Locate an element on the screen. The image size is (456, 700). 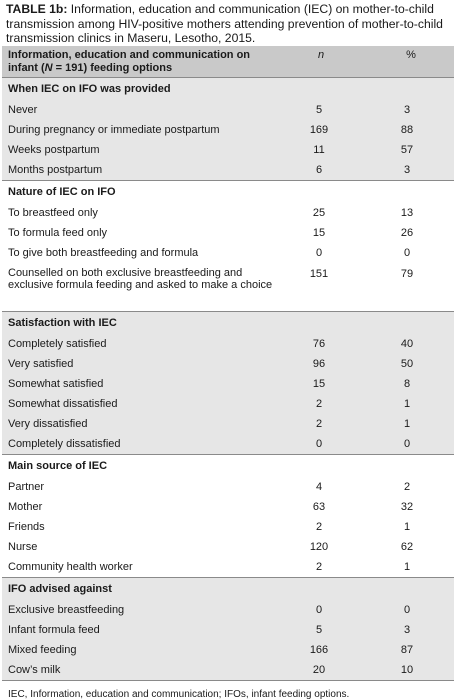
row-percent: 57 is located at coordinates (406, 150).